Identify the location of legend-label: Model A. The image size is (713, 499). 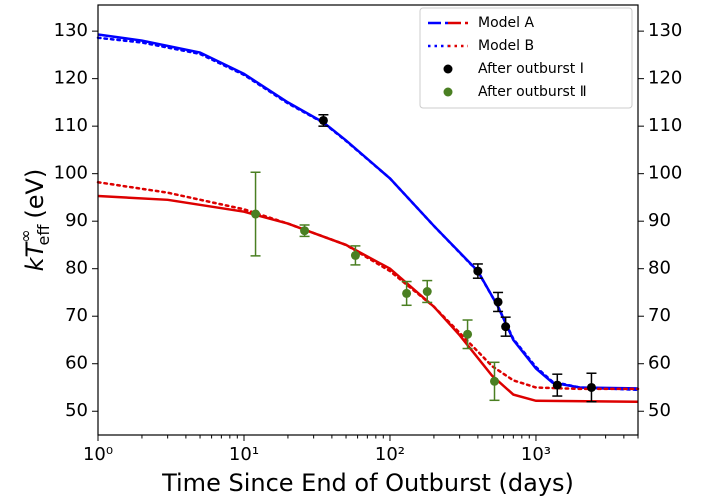
(506, 23).